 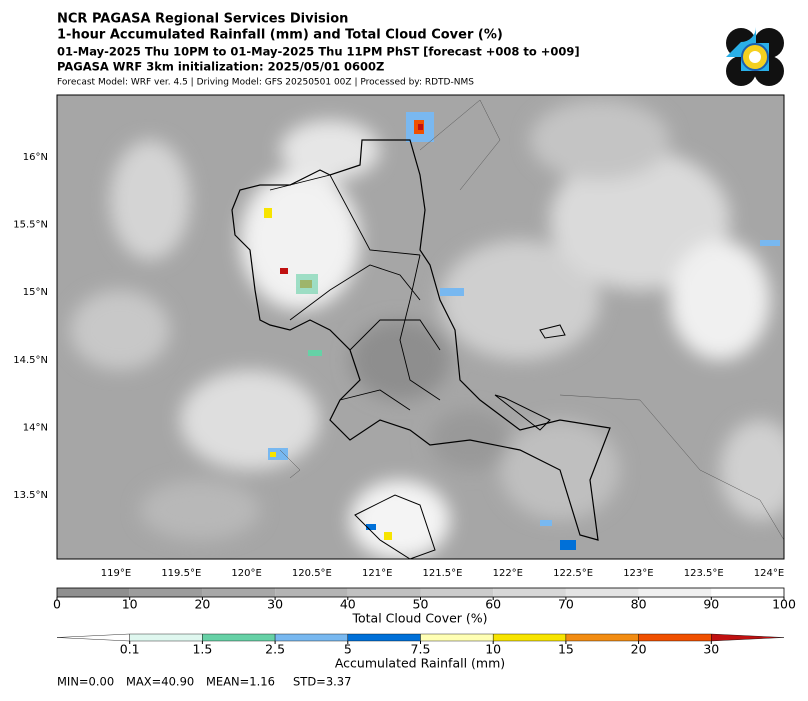 What do you see at coordinates (460, 441) in the screenshot?
I see `coastline` at bounding box center [460, 441].